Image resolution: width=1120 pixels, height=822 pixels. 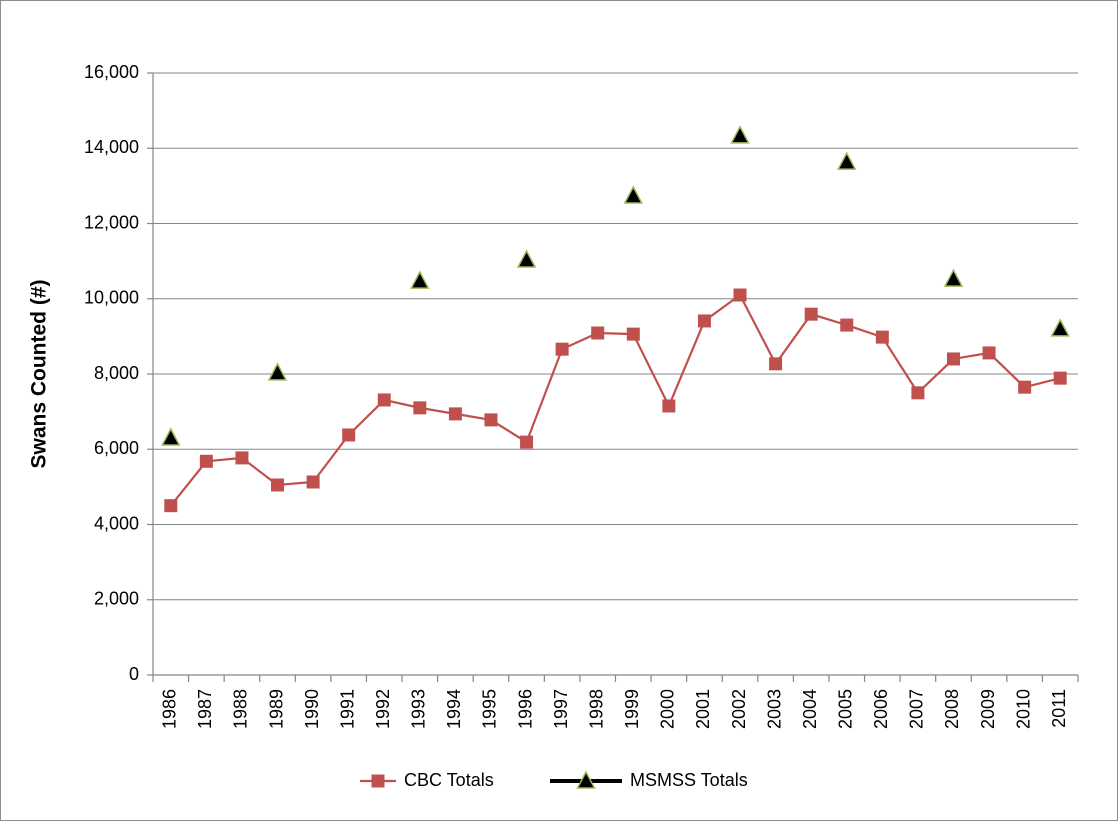 What do you see at coordinates (689, 780) in the screenshot?
I see `legend-label: MSMSS Totals` at bounding box center [689, 780].